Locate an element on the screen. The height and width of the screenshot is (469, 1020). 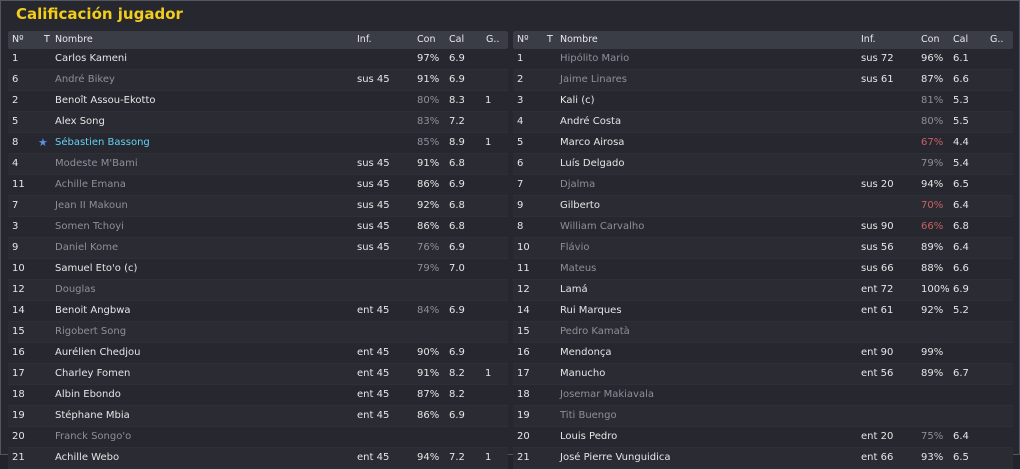
player-name: Rigobert Song is located at coordinates (91, 331).